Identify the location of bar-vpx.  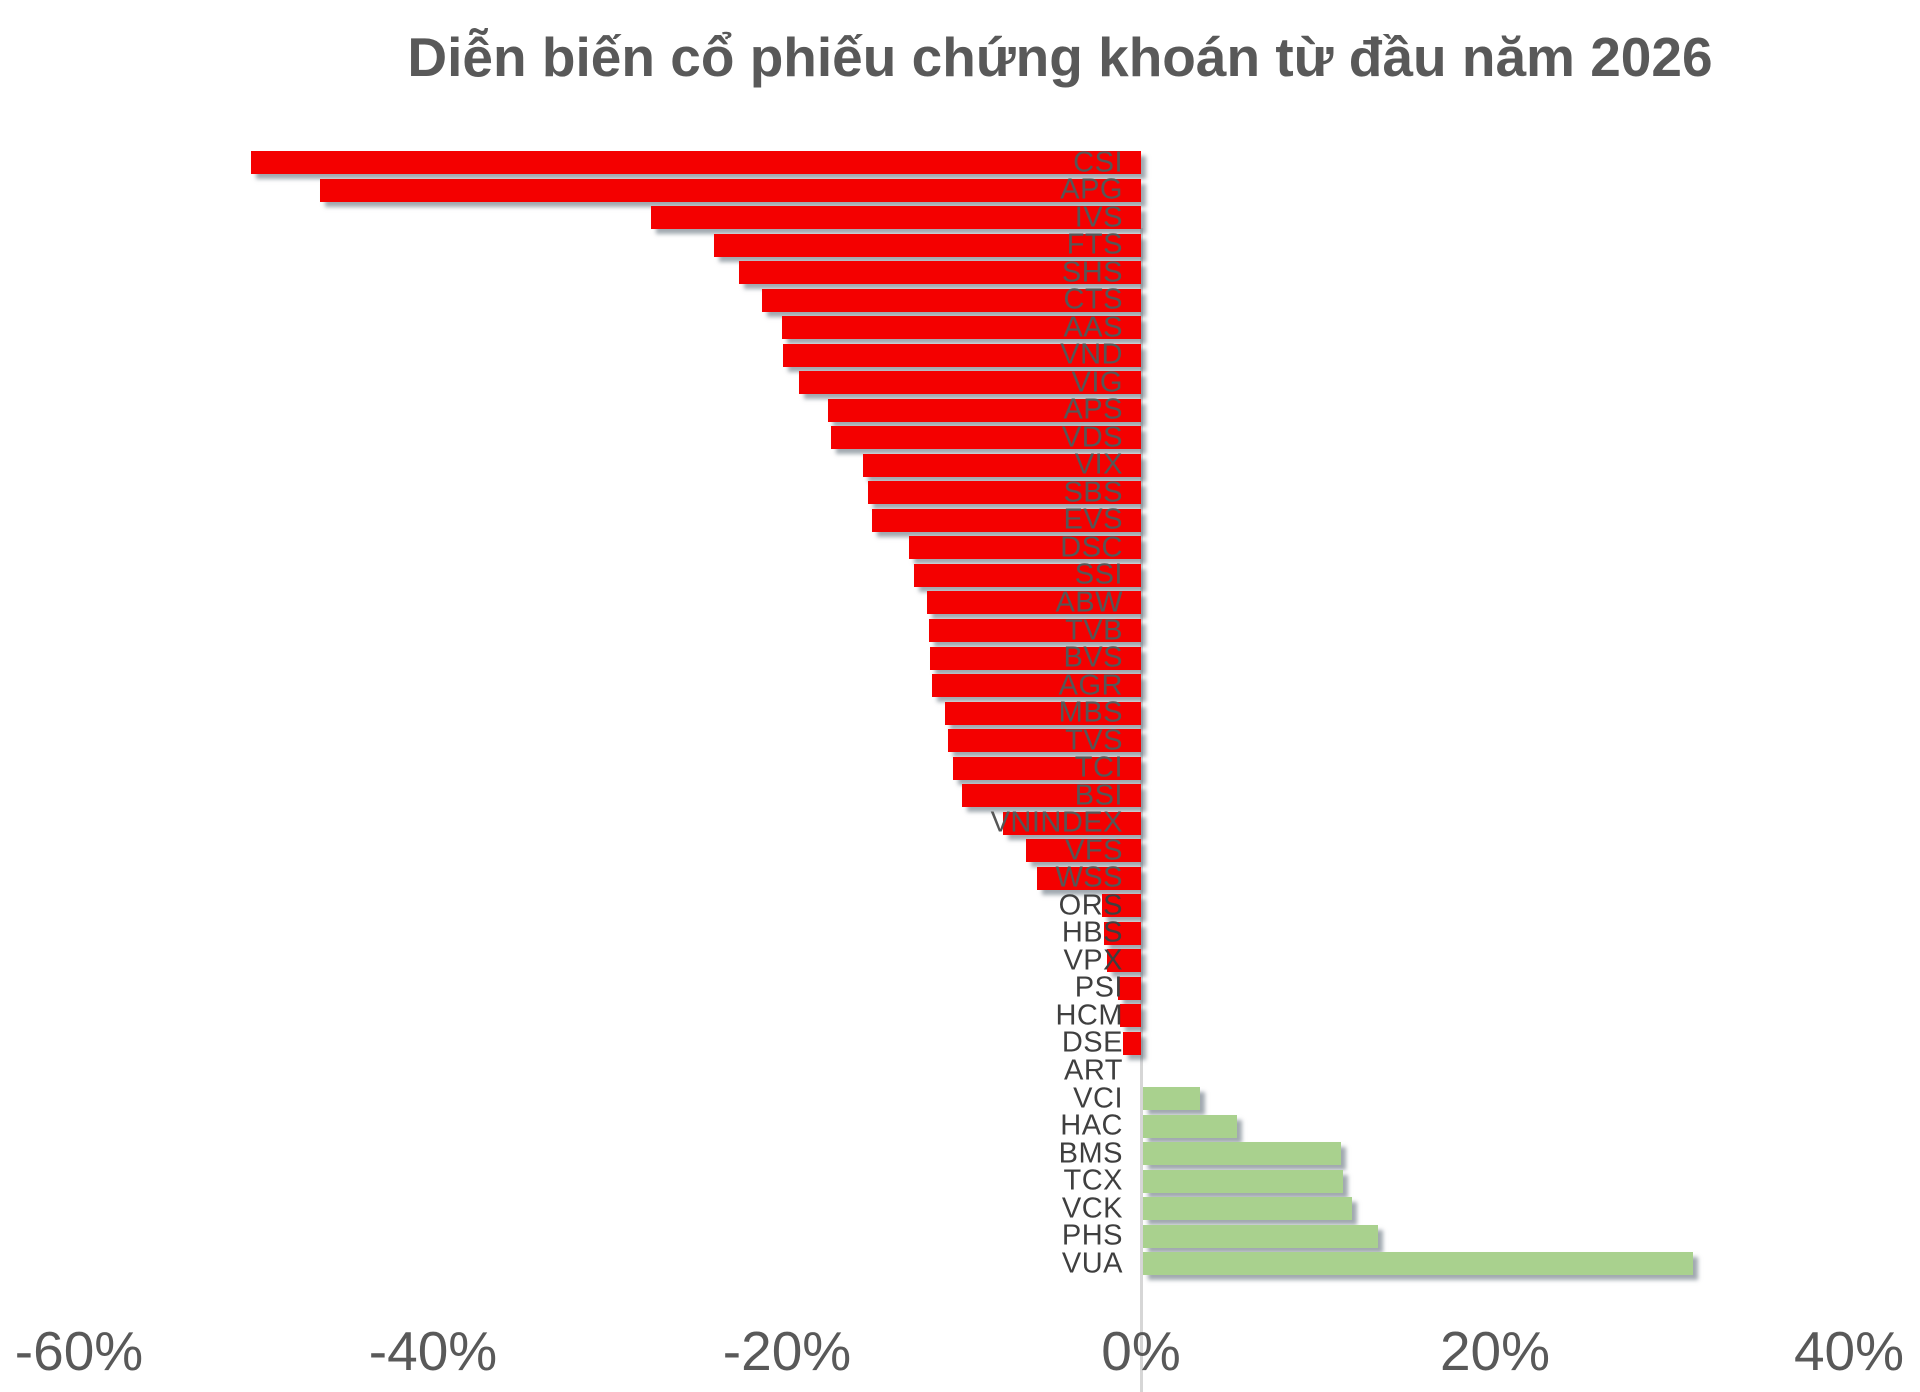
(1124, 961).